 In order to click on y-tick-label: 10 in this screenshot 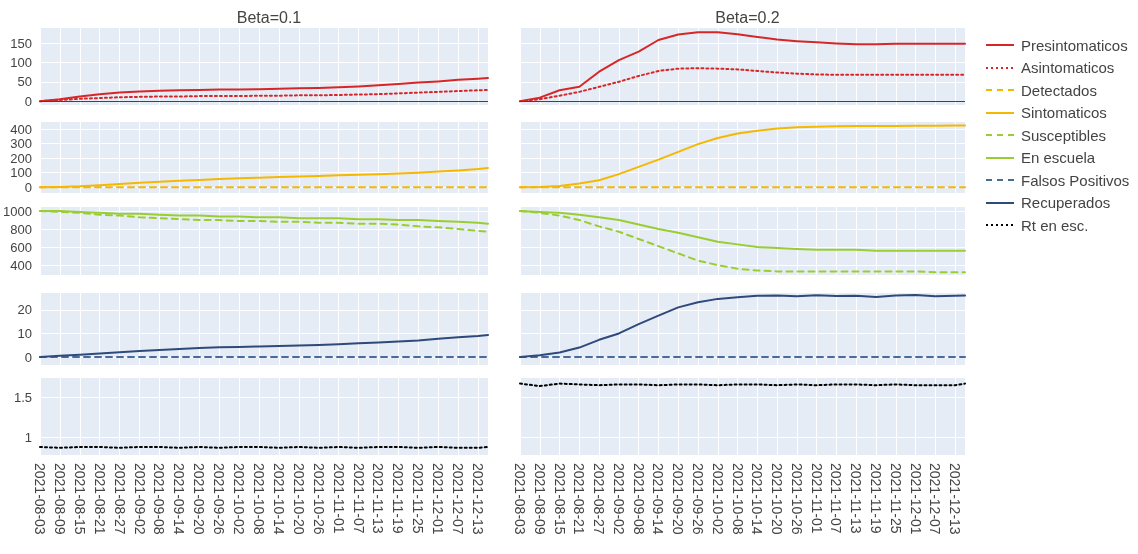, I will do `click(24, 333)`.